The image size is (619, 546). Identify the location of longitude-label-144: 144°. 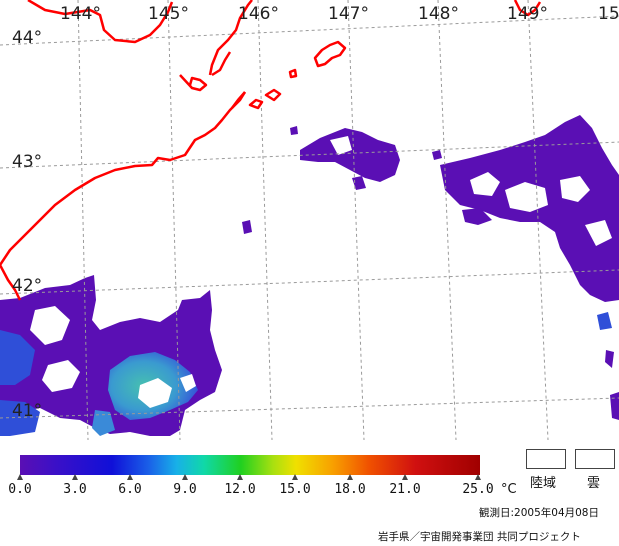
(80, 14).